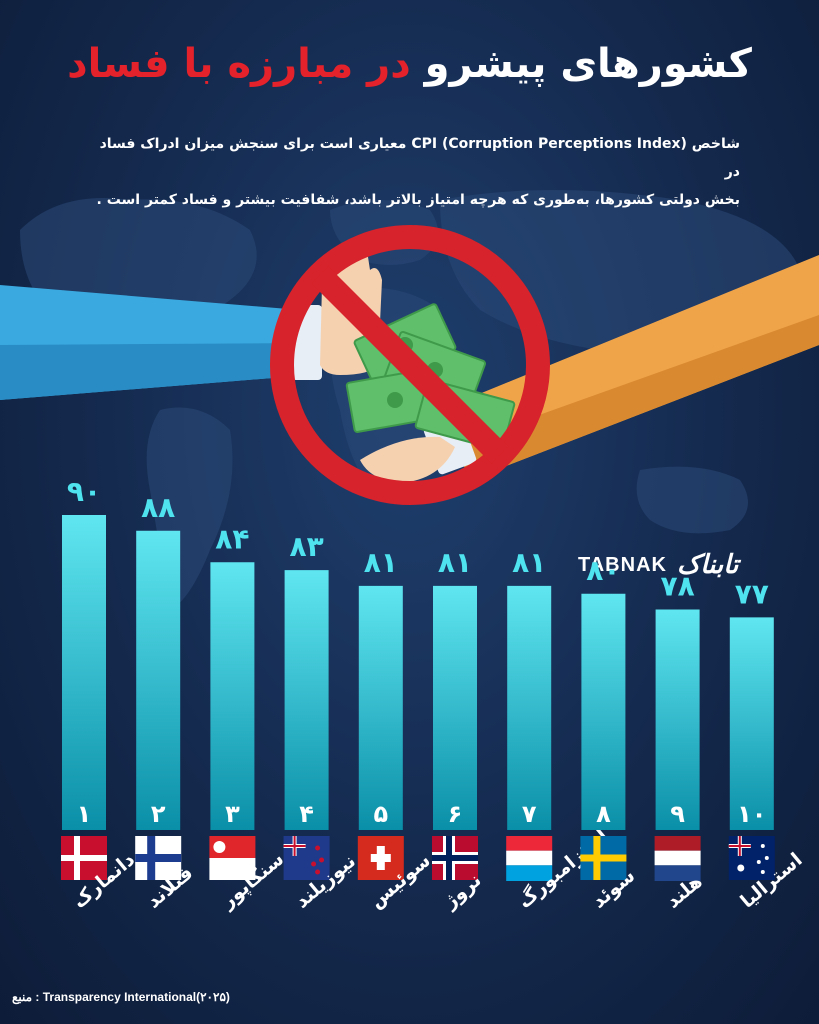  What do you see at coordinates (603, 858) in the screenshot?
I see `sweden-flag` at bounding box center [603, 858].